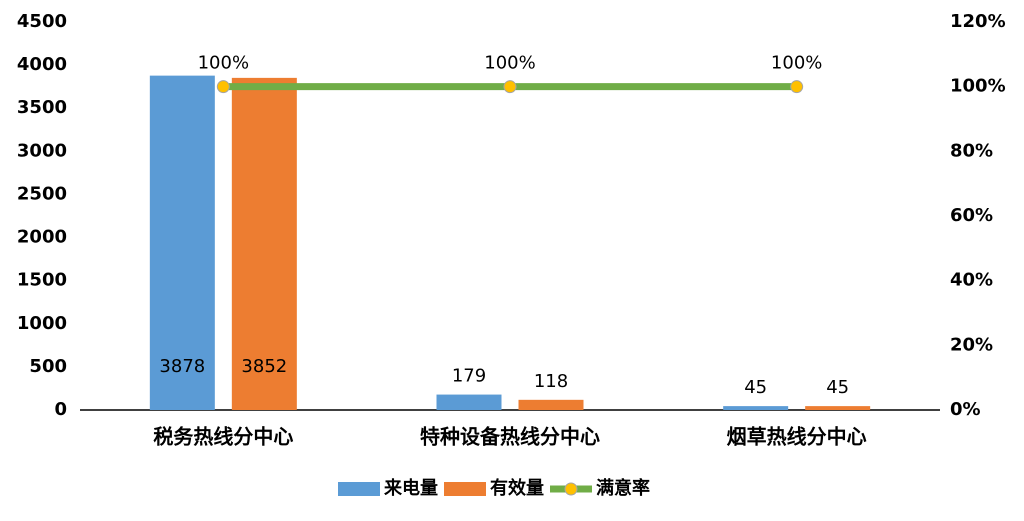 The image size is (1024, 521). What do you see at coordinates (48, 366) in the screenshot?
I see `y-tick-label: 500` at bounding box center [48, 366].